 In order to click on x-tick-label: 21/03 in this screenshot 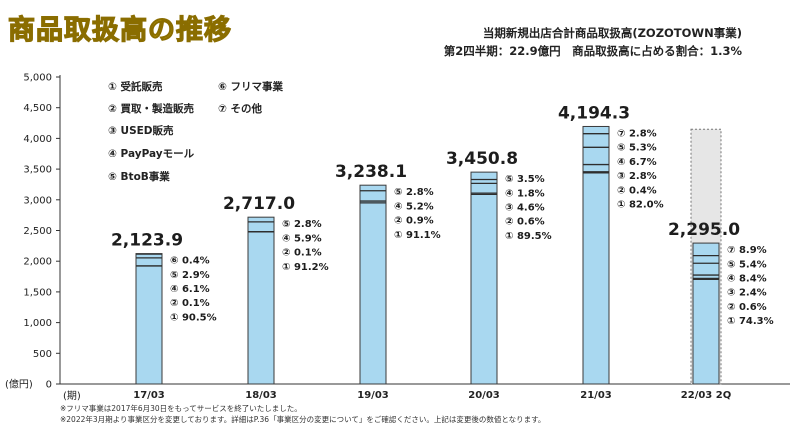, I will do `click(596, 395)`.